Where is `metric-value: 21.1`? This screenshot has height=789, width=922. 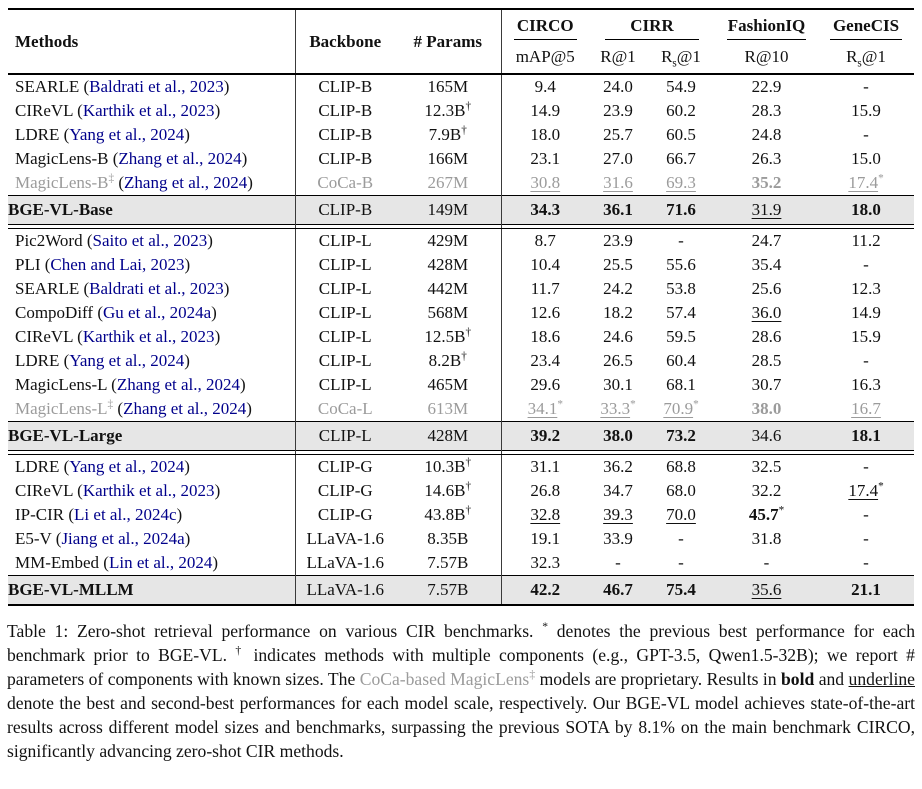
metric-value: 21.1 is located at coordinates (866, 589).